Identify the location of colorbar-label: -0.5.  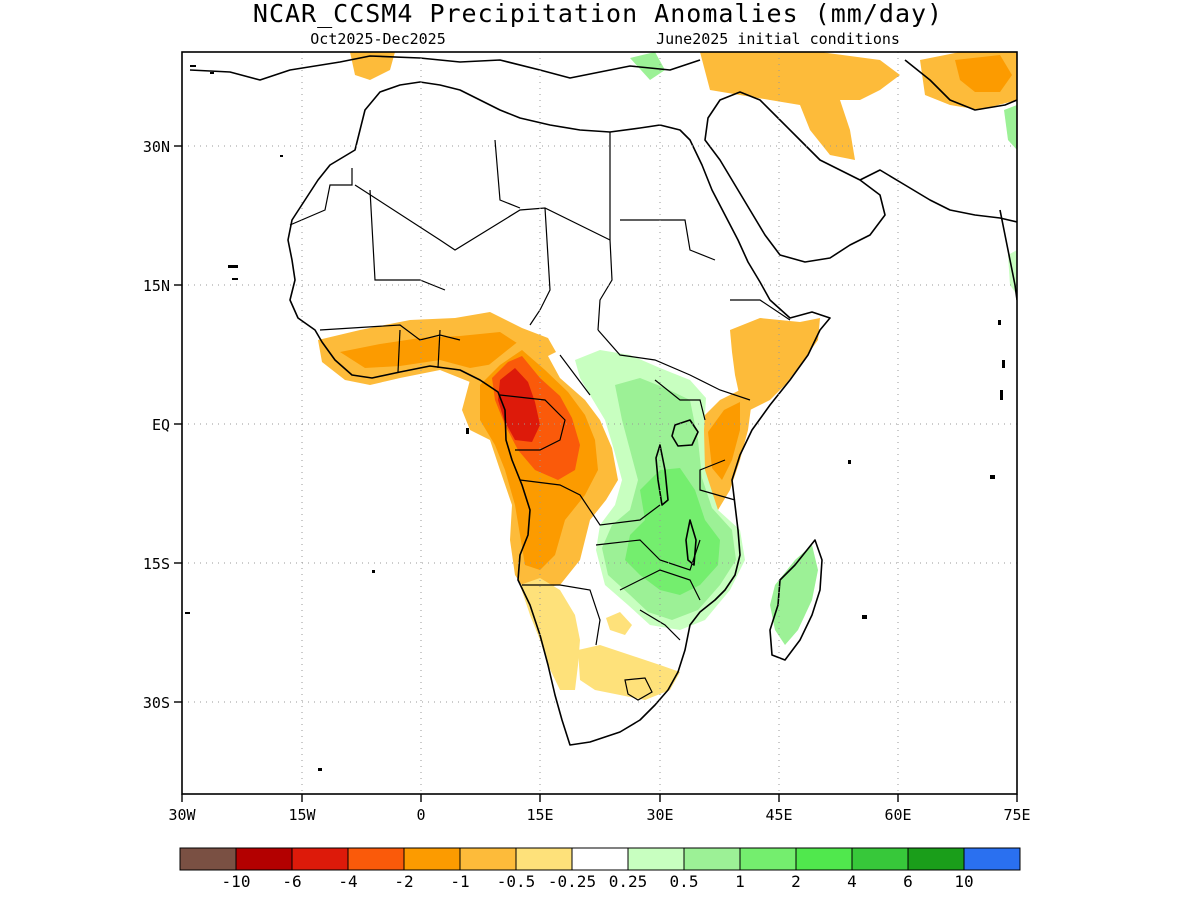
(516, 881).